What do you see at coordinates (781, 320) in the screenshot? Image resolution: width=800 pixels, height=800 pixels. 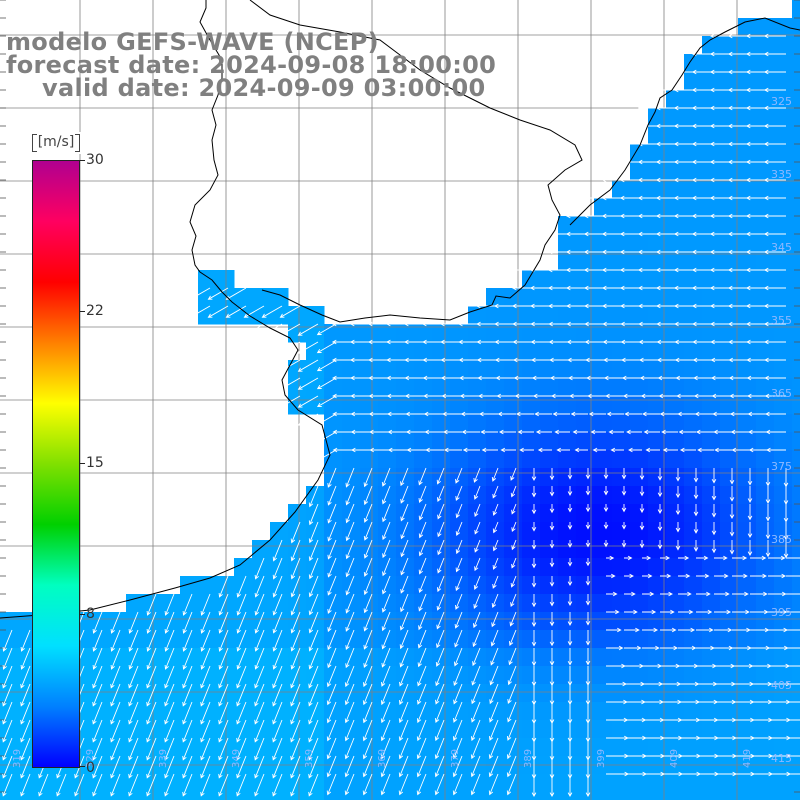 I see `right-axis-label: 355` at bounding box center [781, 320].